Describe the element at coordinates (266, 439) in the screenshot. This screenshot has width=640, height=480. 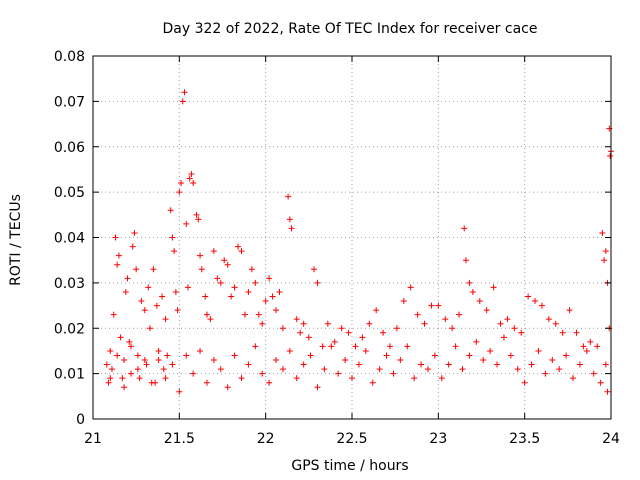
I see `x-tick-label: 22` at that location.